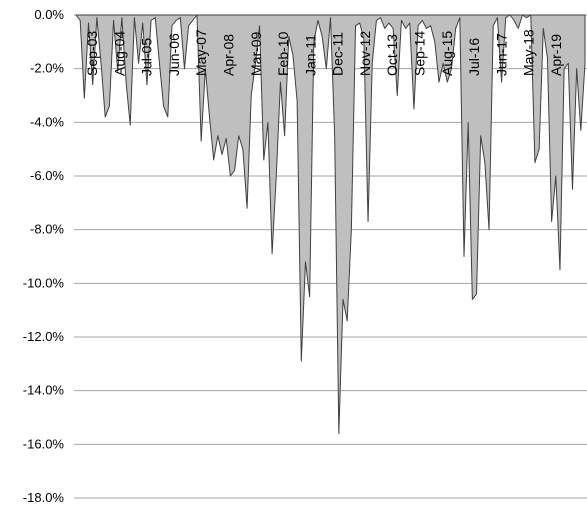 This screenshot has height=506, width=587. I want to click on y-tick-label: -2.0%, so click(47, 68).